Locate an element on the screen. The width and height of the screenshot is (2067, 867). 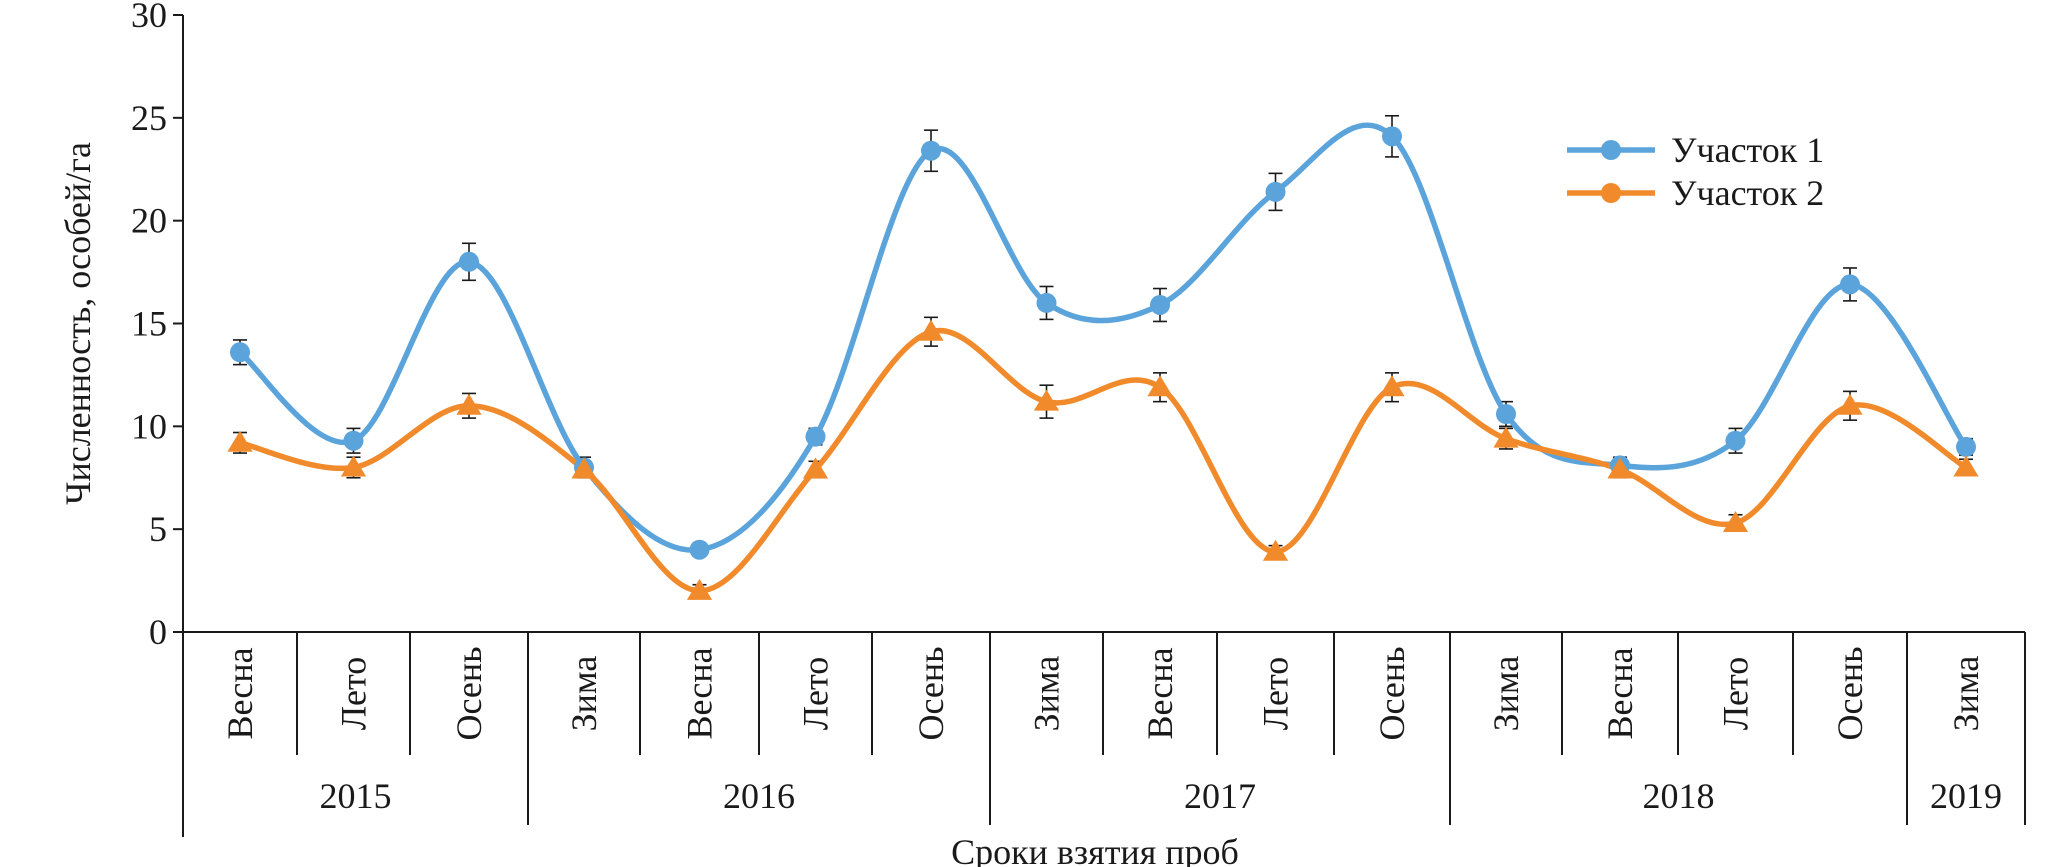
x-axis-title: Сроки взятия проб is located at coordinates (1095, 849).